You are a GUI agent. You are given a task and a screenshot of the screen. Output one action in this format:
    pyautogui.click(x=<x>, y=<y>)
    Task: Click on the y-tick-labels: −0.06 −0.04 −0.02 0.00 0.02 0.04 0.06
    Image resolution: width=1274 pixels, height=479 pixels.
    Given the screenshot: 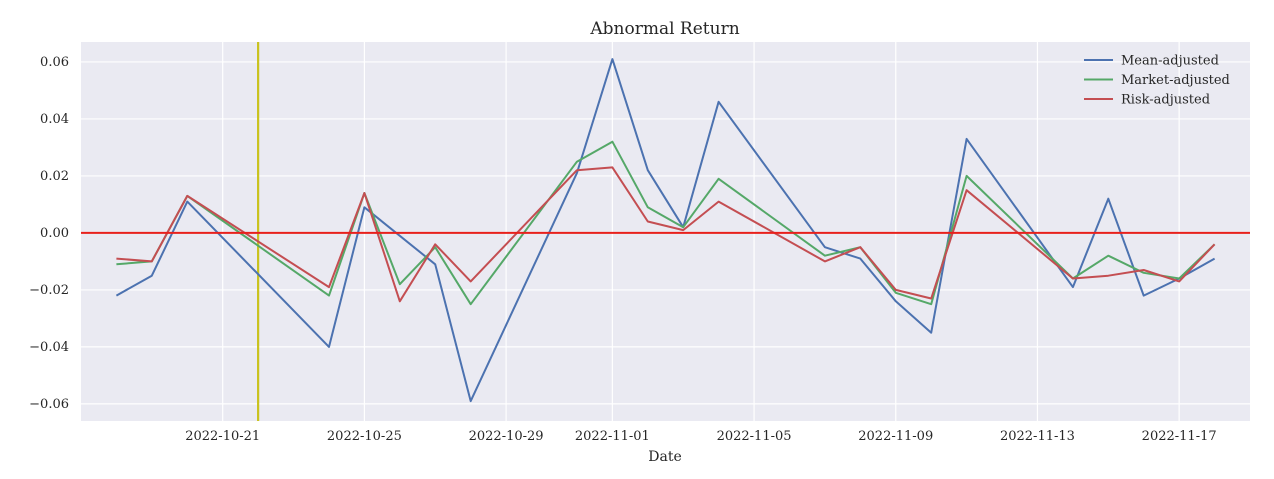 What is the action you would take?
    pyautogui.click(x=49, y=233)
    